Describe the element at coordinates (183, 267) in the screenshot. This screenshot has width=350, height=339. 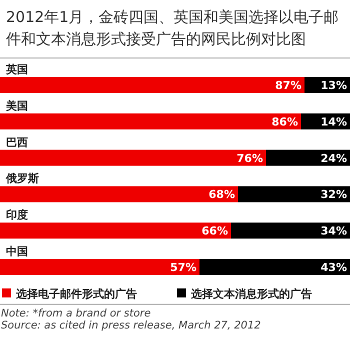
I see `data-label: 57%` at that location.